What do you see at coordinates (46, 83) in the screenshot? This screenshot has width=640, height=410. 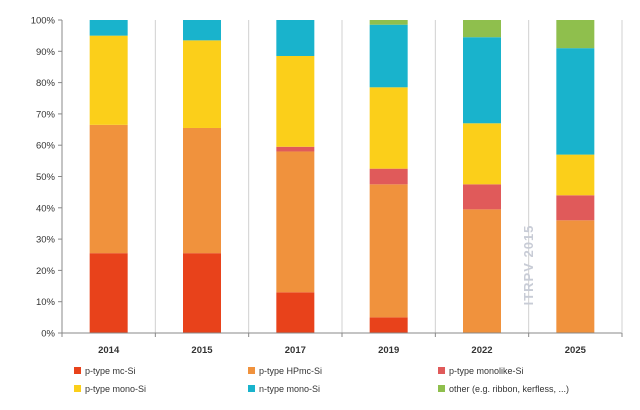 I see `y-tick-label: 80%` at bounding box center [46, 83].